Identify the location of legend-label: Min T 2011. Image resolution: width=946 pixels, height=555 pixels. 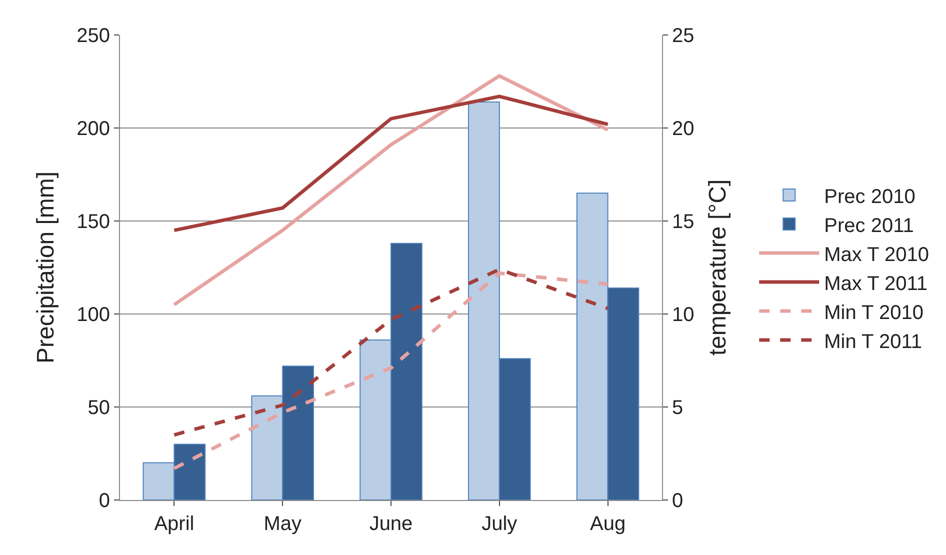
(873, 341).